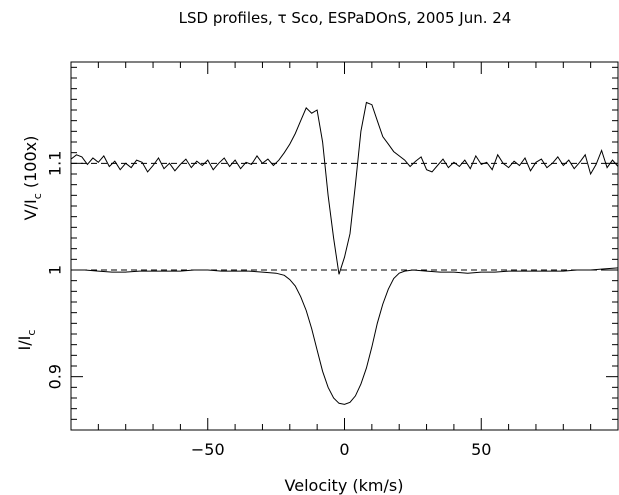  Describe the element at coordinates (30, 165) in the screenshot. I see `y-label-upper-suffix: (100x)` at that location.